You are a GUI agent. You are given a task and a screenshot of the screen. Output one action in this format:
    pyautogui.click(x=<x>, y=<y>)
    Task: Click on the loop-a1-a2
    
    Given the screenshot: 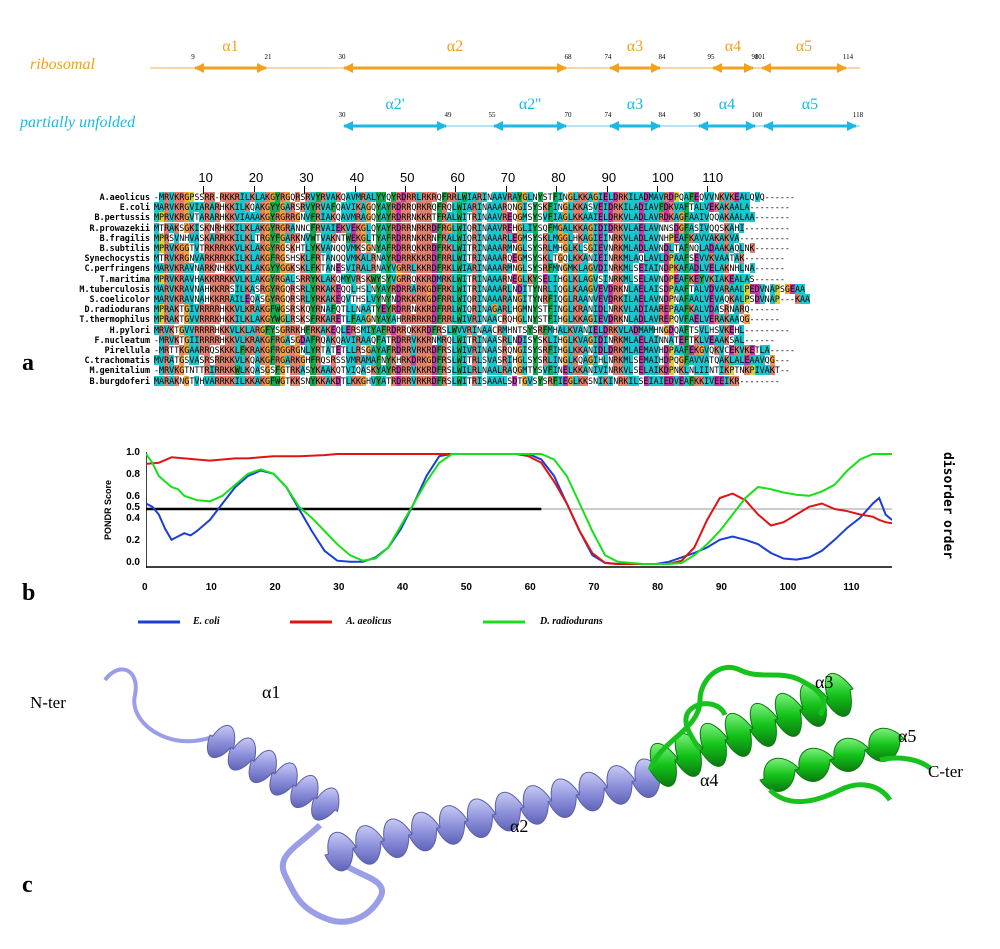 What is the action you would take?
    pyautogui.click(x=332, y=873)
    